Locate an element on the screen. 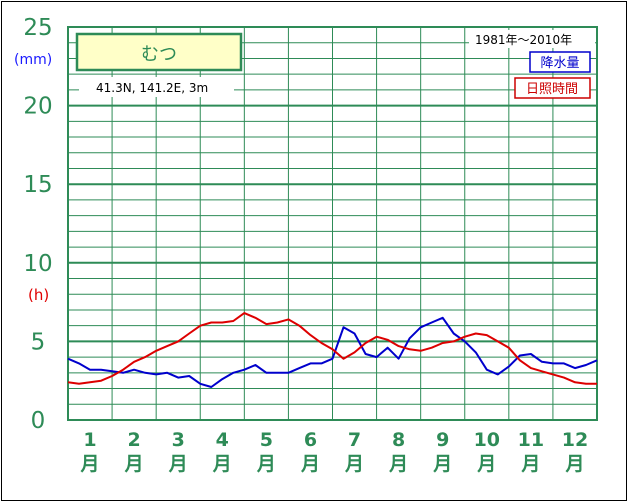  legend-sunshine-box is located at coordinates (552, 88).